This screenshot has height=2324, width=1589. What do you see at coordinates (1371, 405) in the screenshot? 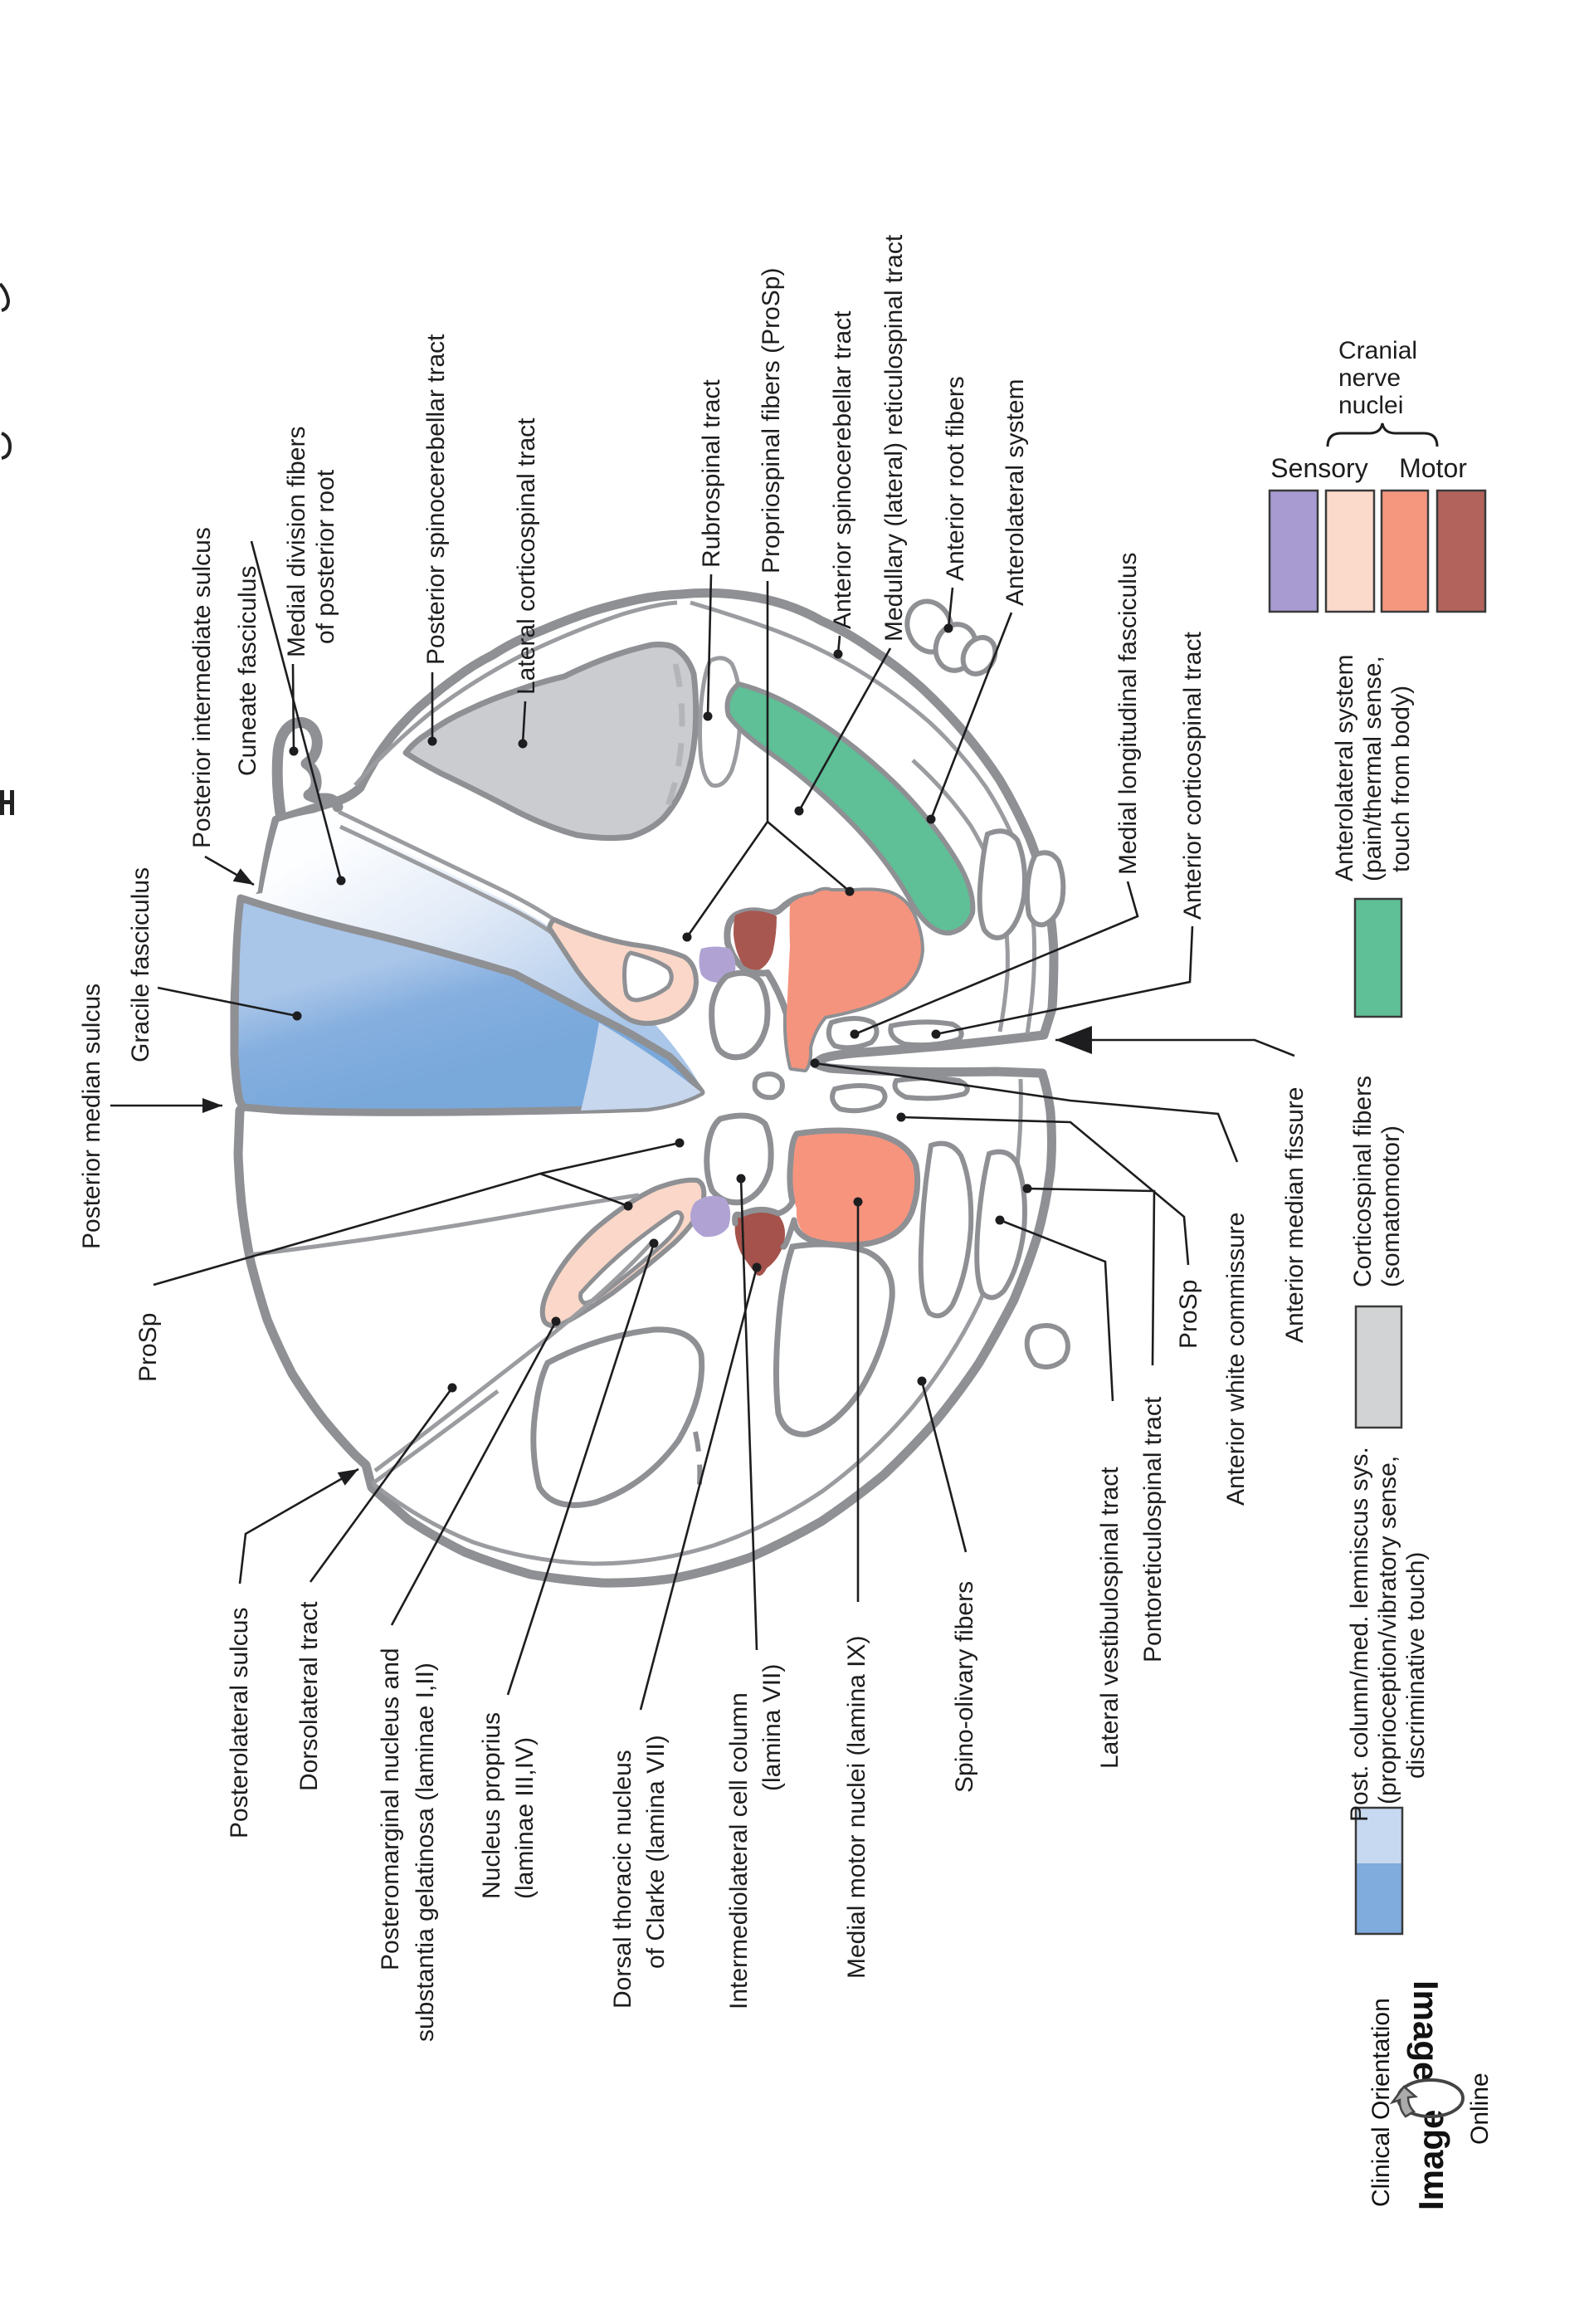
I see `svg-text: nuclei` at bounding box center [1371, 405].